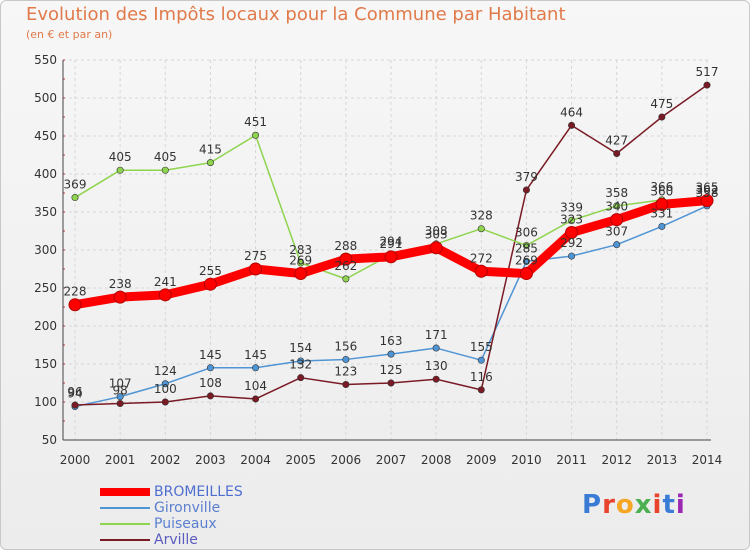 The width and height of the screenshot is (750, 550). What do you see at coordinates (391, 341) in the screenshot?
I see `data-label: 163` at bounding box center [391, 341].